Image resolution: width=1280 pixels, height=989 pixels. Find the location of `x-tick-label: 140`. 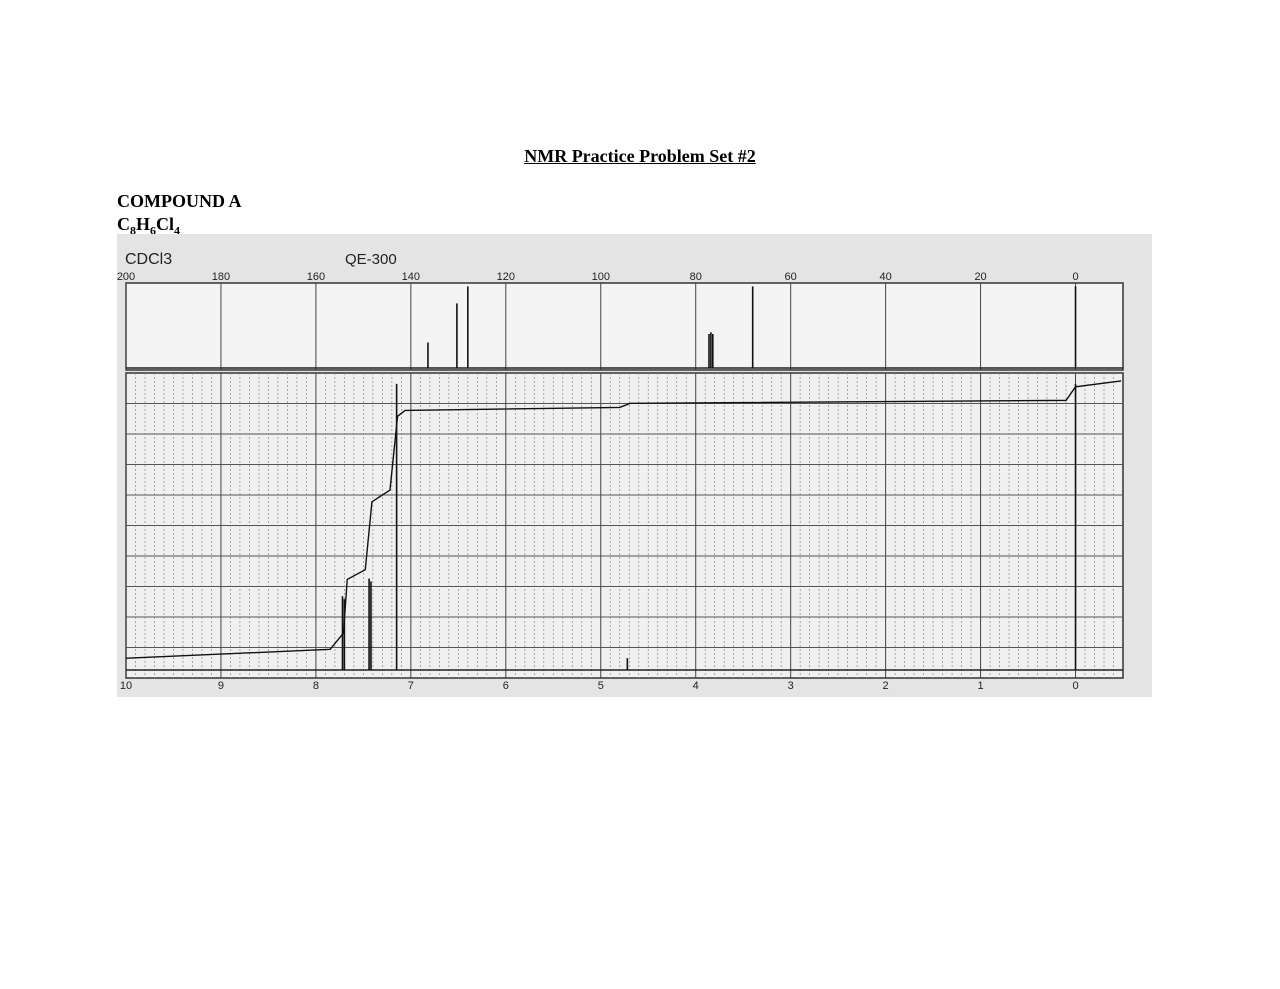

x-tick-label: 140 is located at coordinates (411, 277).